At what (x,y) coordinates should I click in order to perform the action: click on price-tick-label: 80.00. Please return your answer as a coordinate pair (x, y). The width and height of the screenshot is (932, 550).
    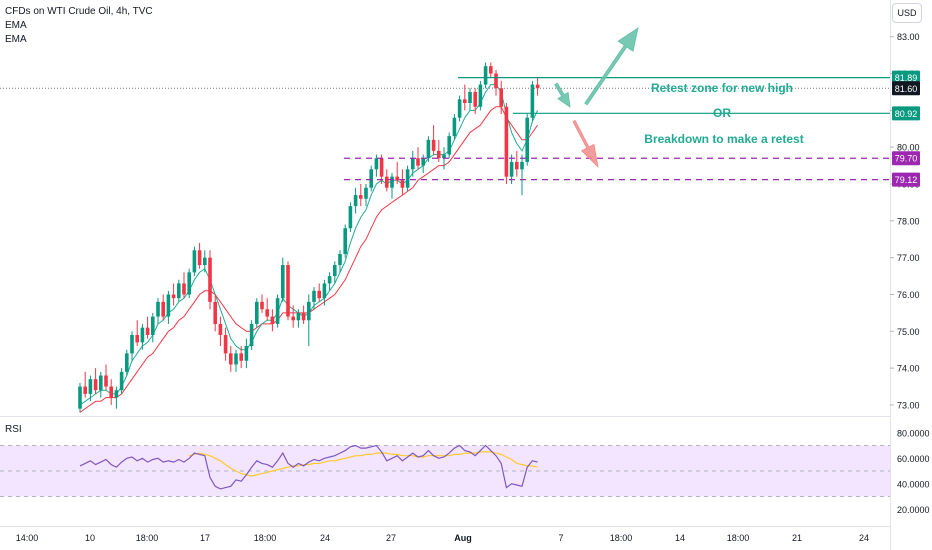
    Looking at the image, I should click on (908, 148).